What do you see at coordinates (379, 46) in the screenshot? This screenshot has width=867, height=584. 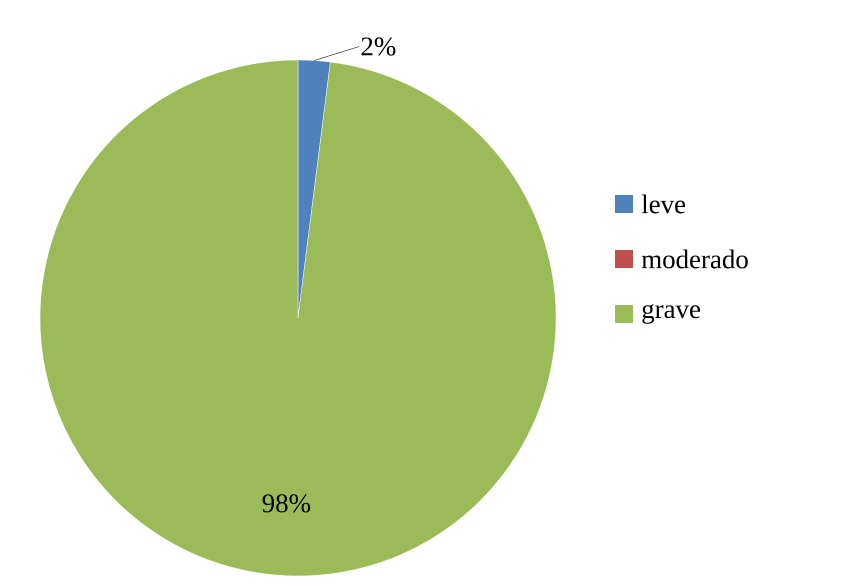 I see `data-label: 2%` at bounding box center [379, 46].